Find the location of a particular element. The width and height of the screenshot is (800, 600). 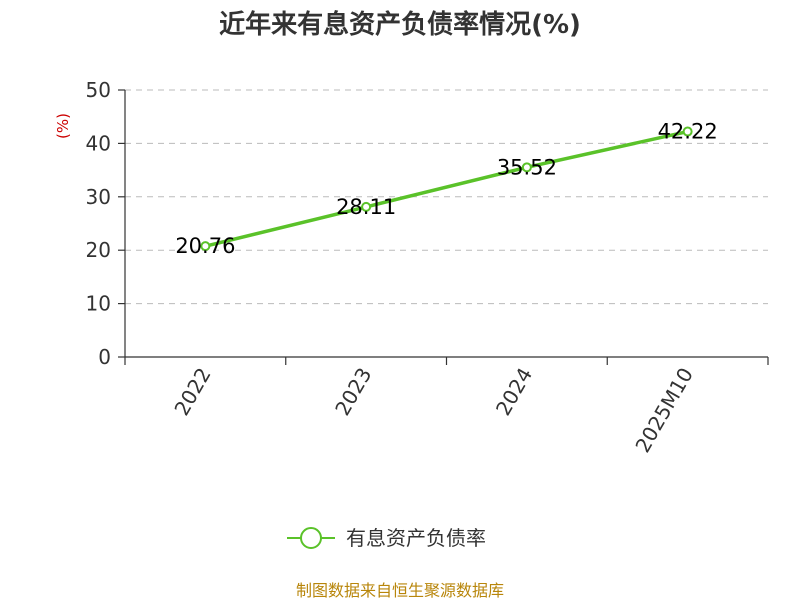

y-tick-label: 30 is located at coordinates (98, 197).